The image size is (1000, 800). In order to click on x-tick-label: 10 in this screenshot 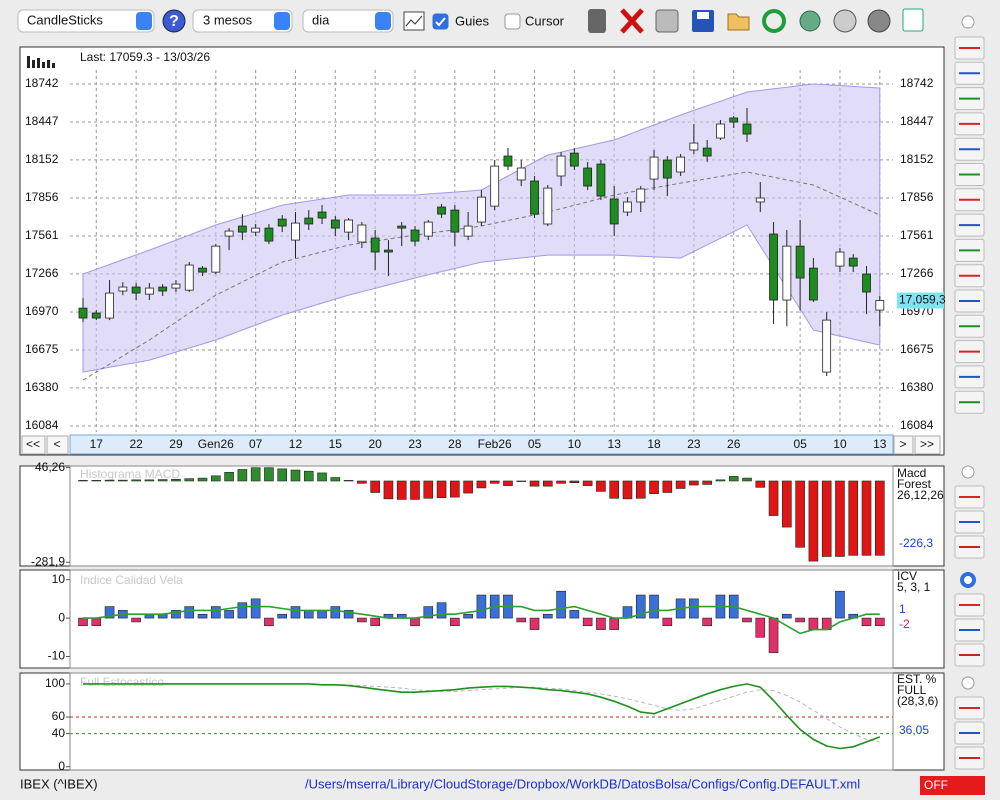, I will do `click(840, 444)`.